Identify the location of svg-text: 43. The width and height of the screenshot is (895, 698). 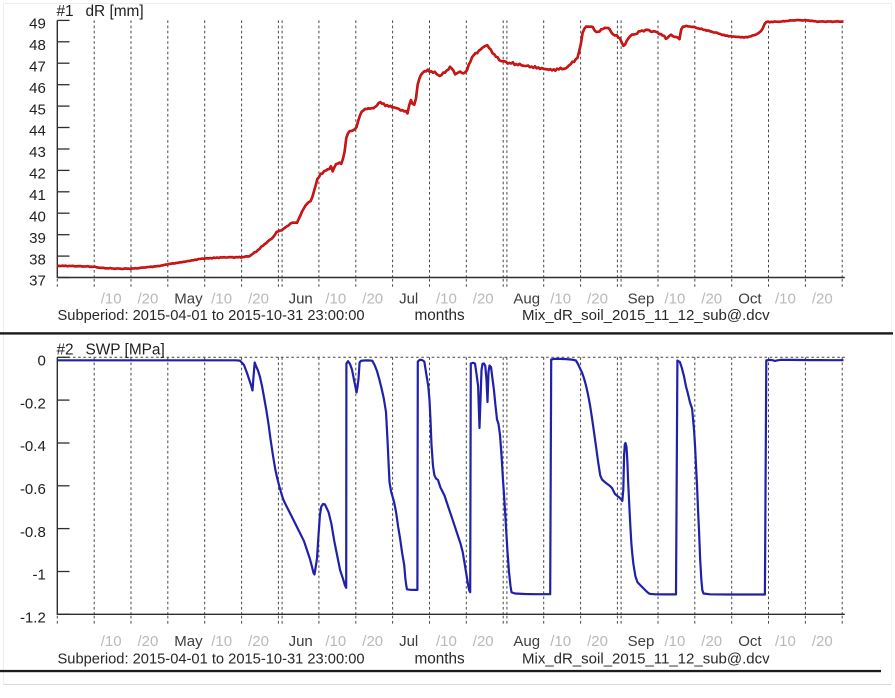
(37, 152).